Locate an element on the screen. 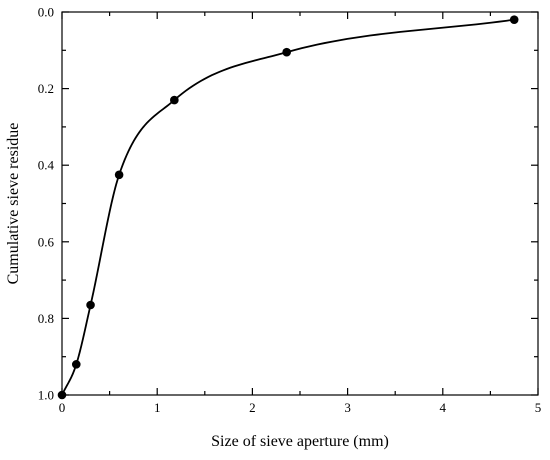 This screenshot has height=460, width=550. y-tick-label: 1.0 is located at coordinates (46, 395).